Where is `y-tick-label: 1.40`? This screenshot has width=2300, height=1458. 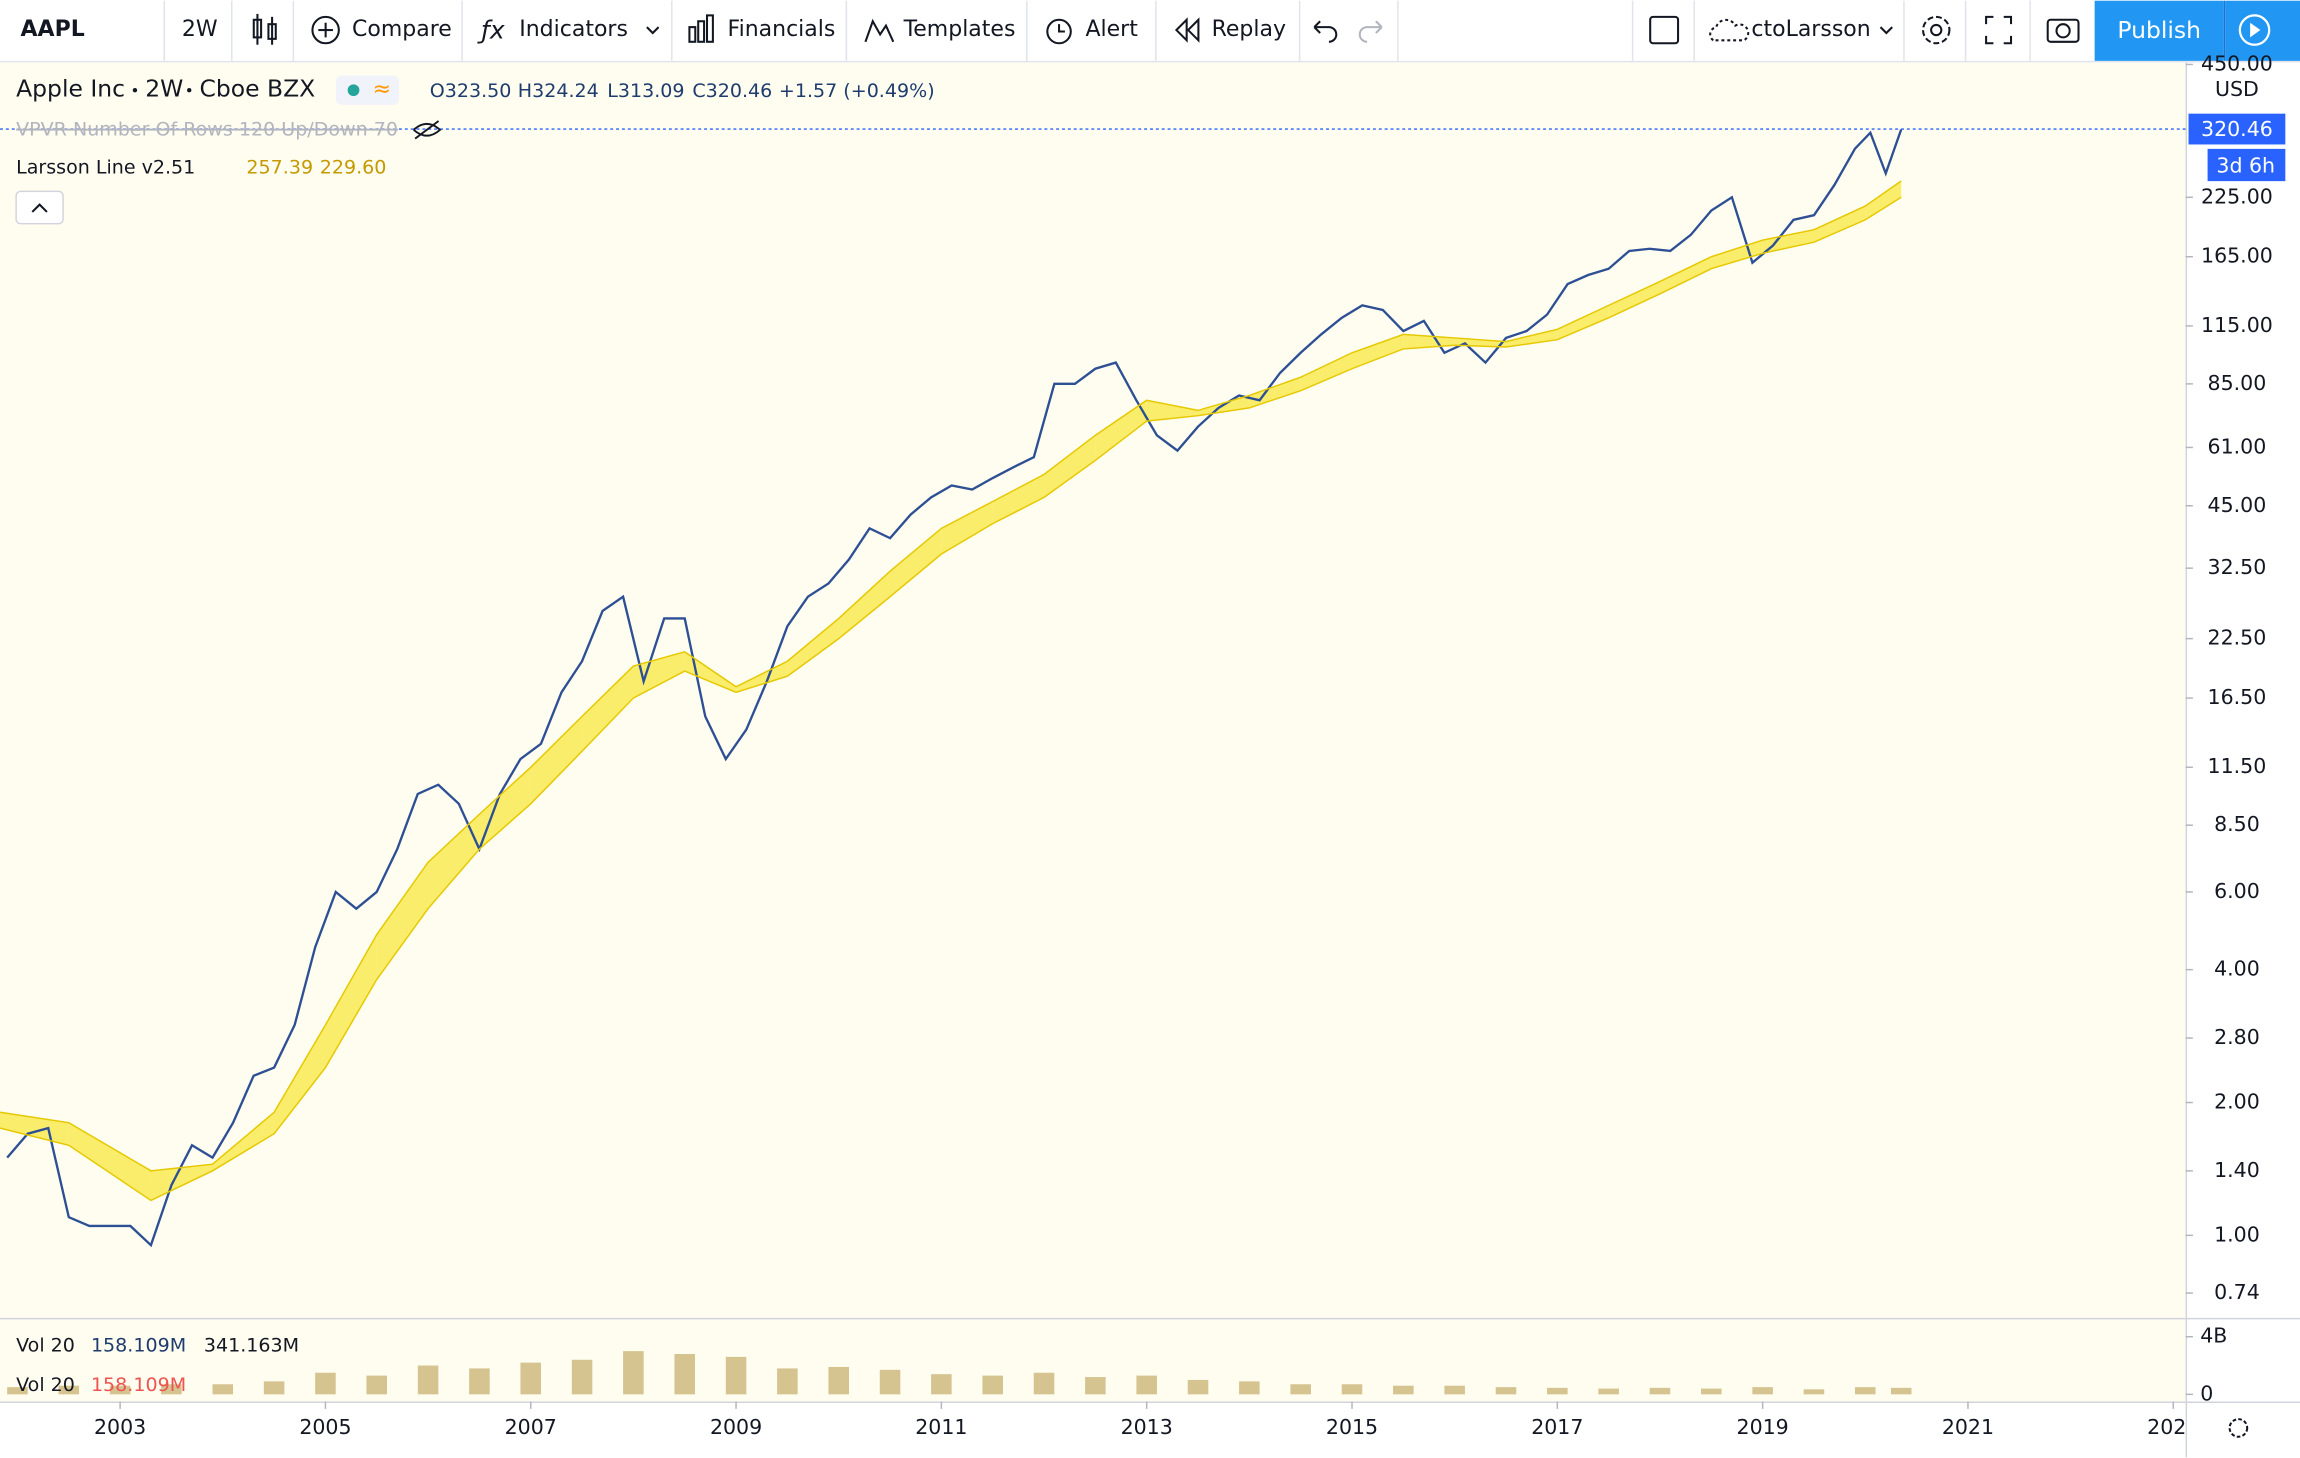
y-tick-label: 1.40 is located at coordinates (2237, 1170).